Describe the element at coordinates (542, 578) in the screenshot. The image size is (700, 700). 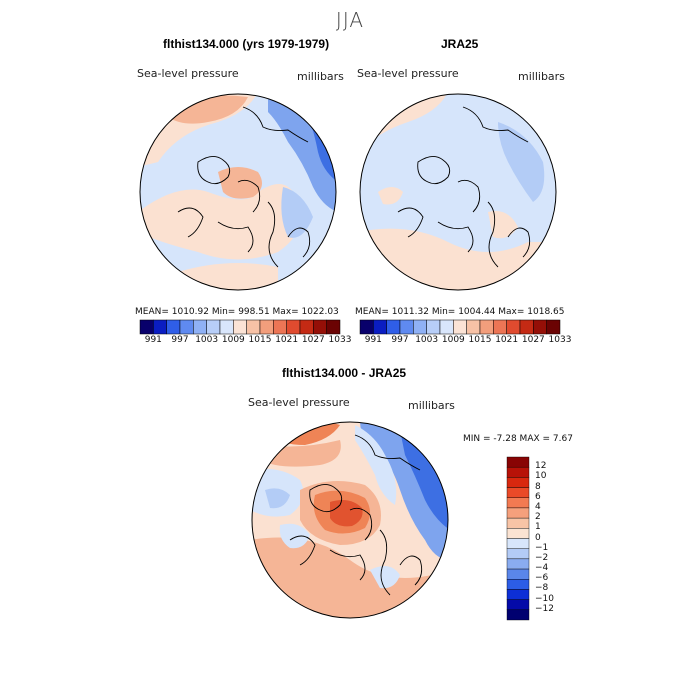
I see `panel3-colorbar-tick-label: −6` at that location.